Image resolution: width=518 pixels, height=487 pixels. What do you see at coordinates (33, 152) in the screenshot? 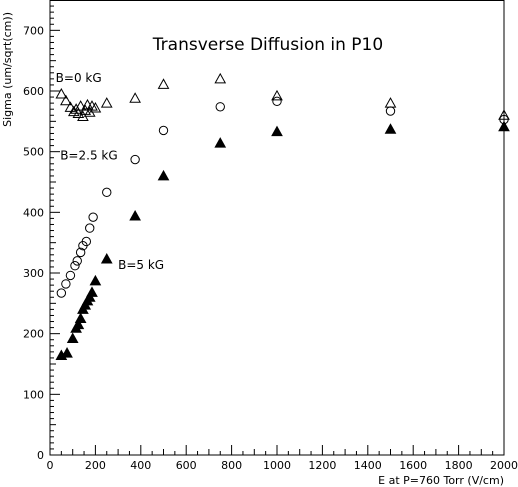
I see `y-tick-label: 500` at bounding box center [33, 152].